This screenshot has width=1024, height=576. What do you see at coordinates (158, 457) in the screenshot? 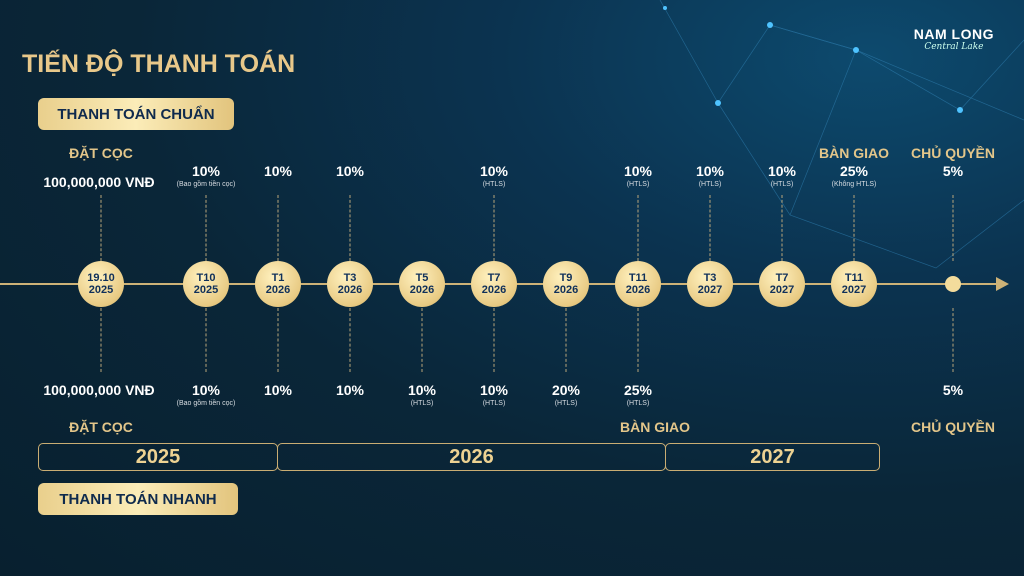
I see `year-2025: 2025` at bounding box center [158, 457].